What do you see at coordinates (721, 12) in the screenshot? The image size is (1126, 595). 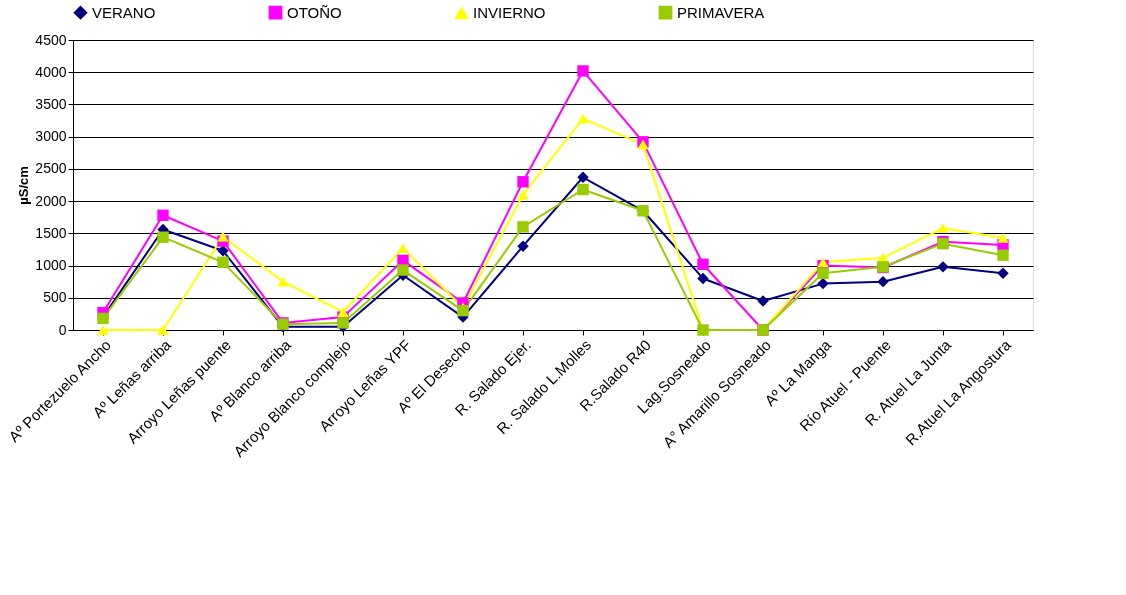 I see `legend-label: PRIMAVERA` at bounding box center [721, 12].